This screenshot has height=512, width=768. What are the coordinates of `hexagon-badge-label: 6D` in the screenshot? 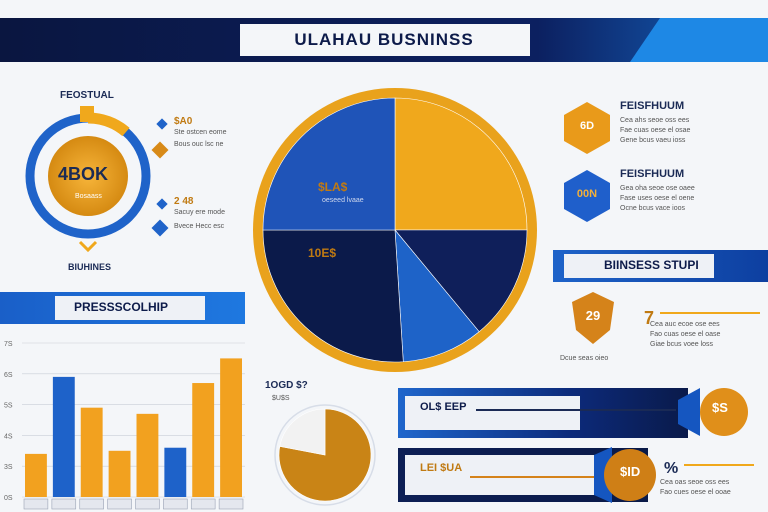 It's located at (587, 126).